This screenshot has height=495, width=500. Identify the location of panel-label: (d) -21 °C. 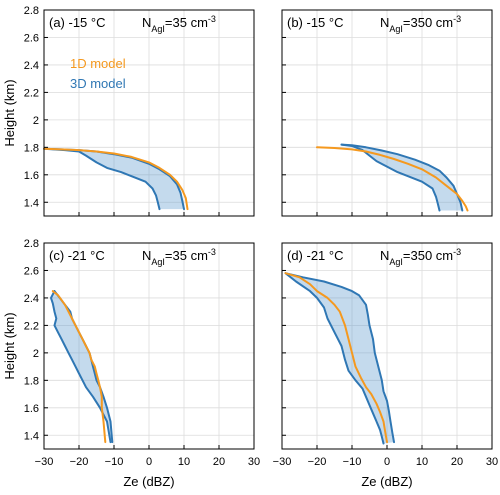
(315, 255).